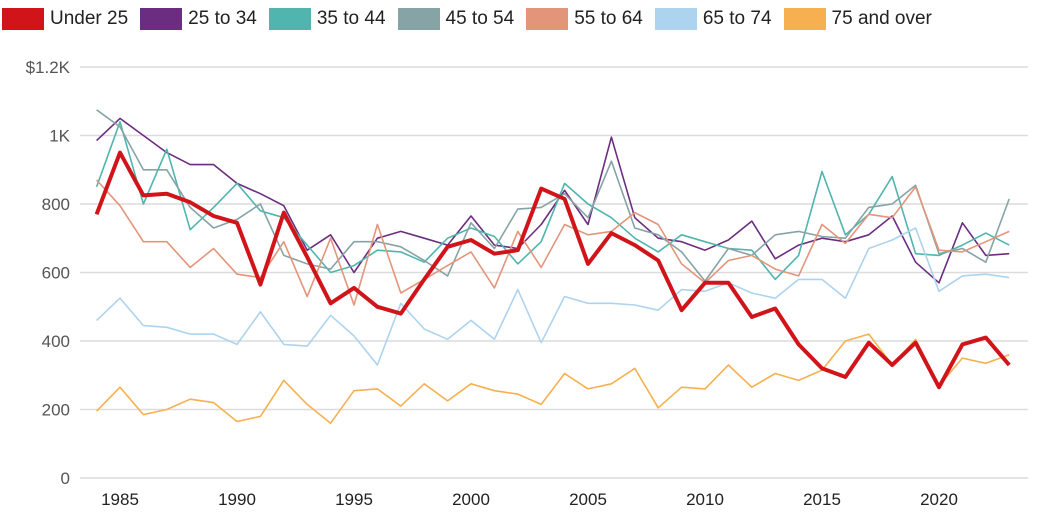 The width and height of the screenshot is (1044, 522). Describe the element at coordinates (237, 499) in the screenshot. I see `x-tick-label: 1990` at that location.